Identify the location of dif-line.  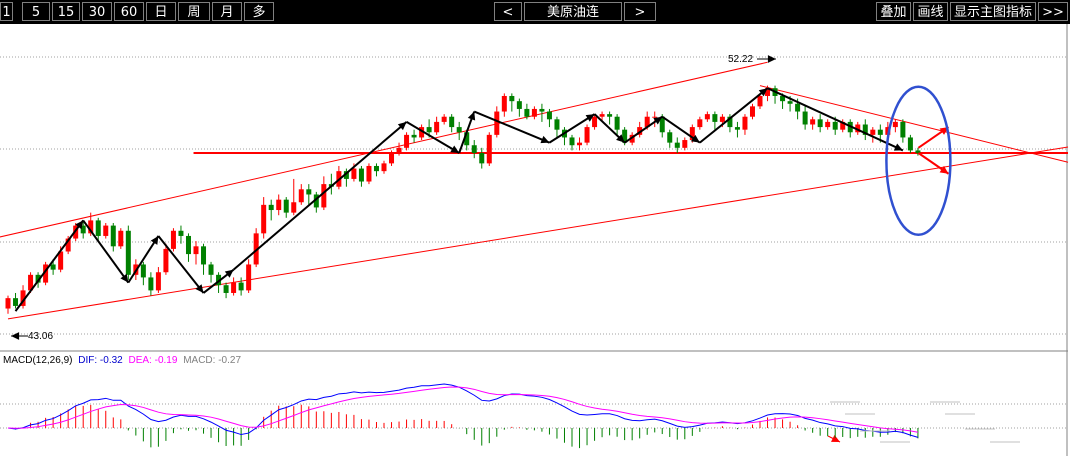
(463, 410).